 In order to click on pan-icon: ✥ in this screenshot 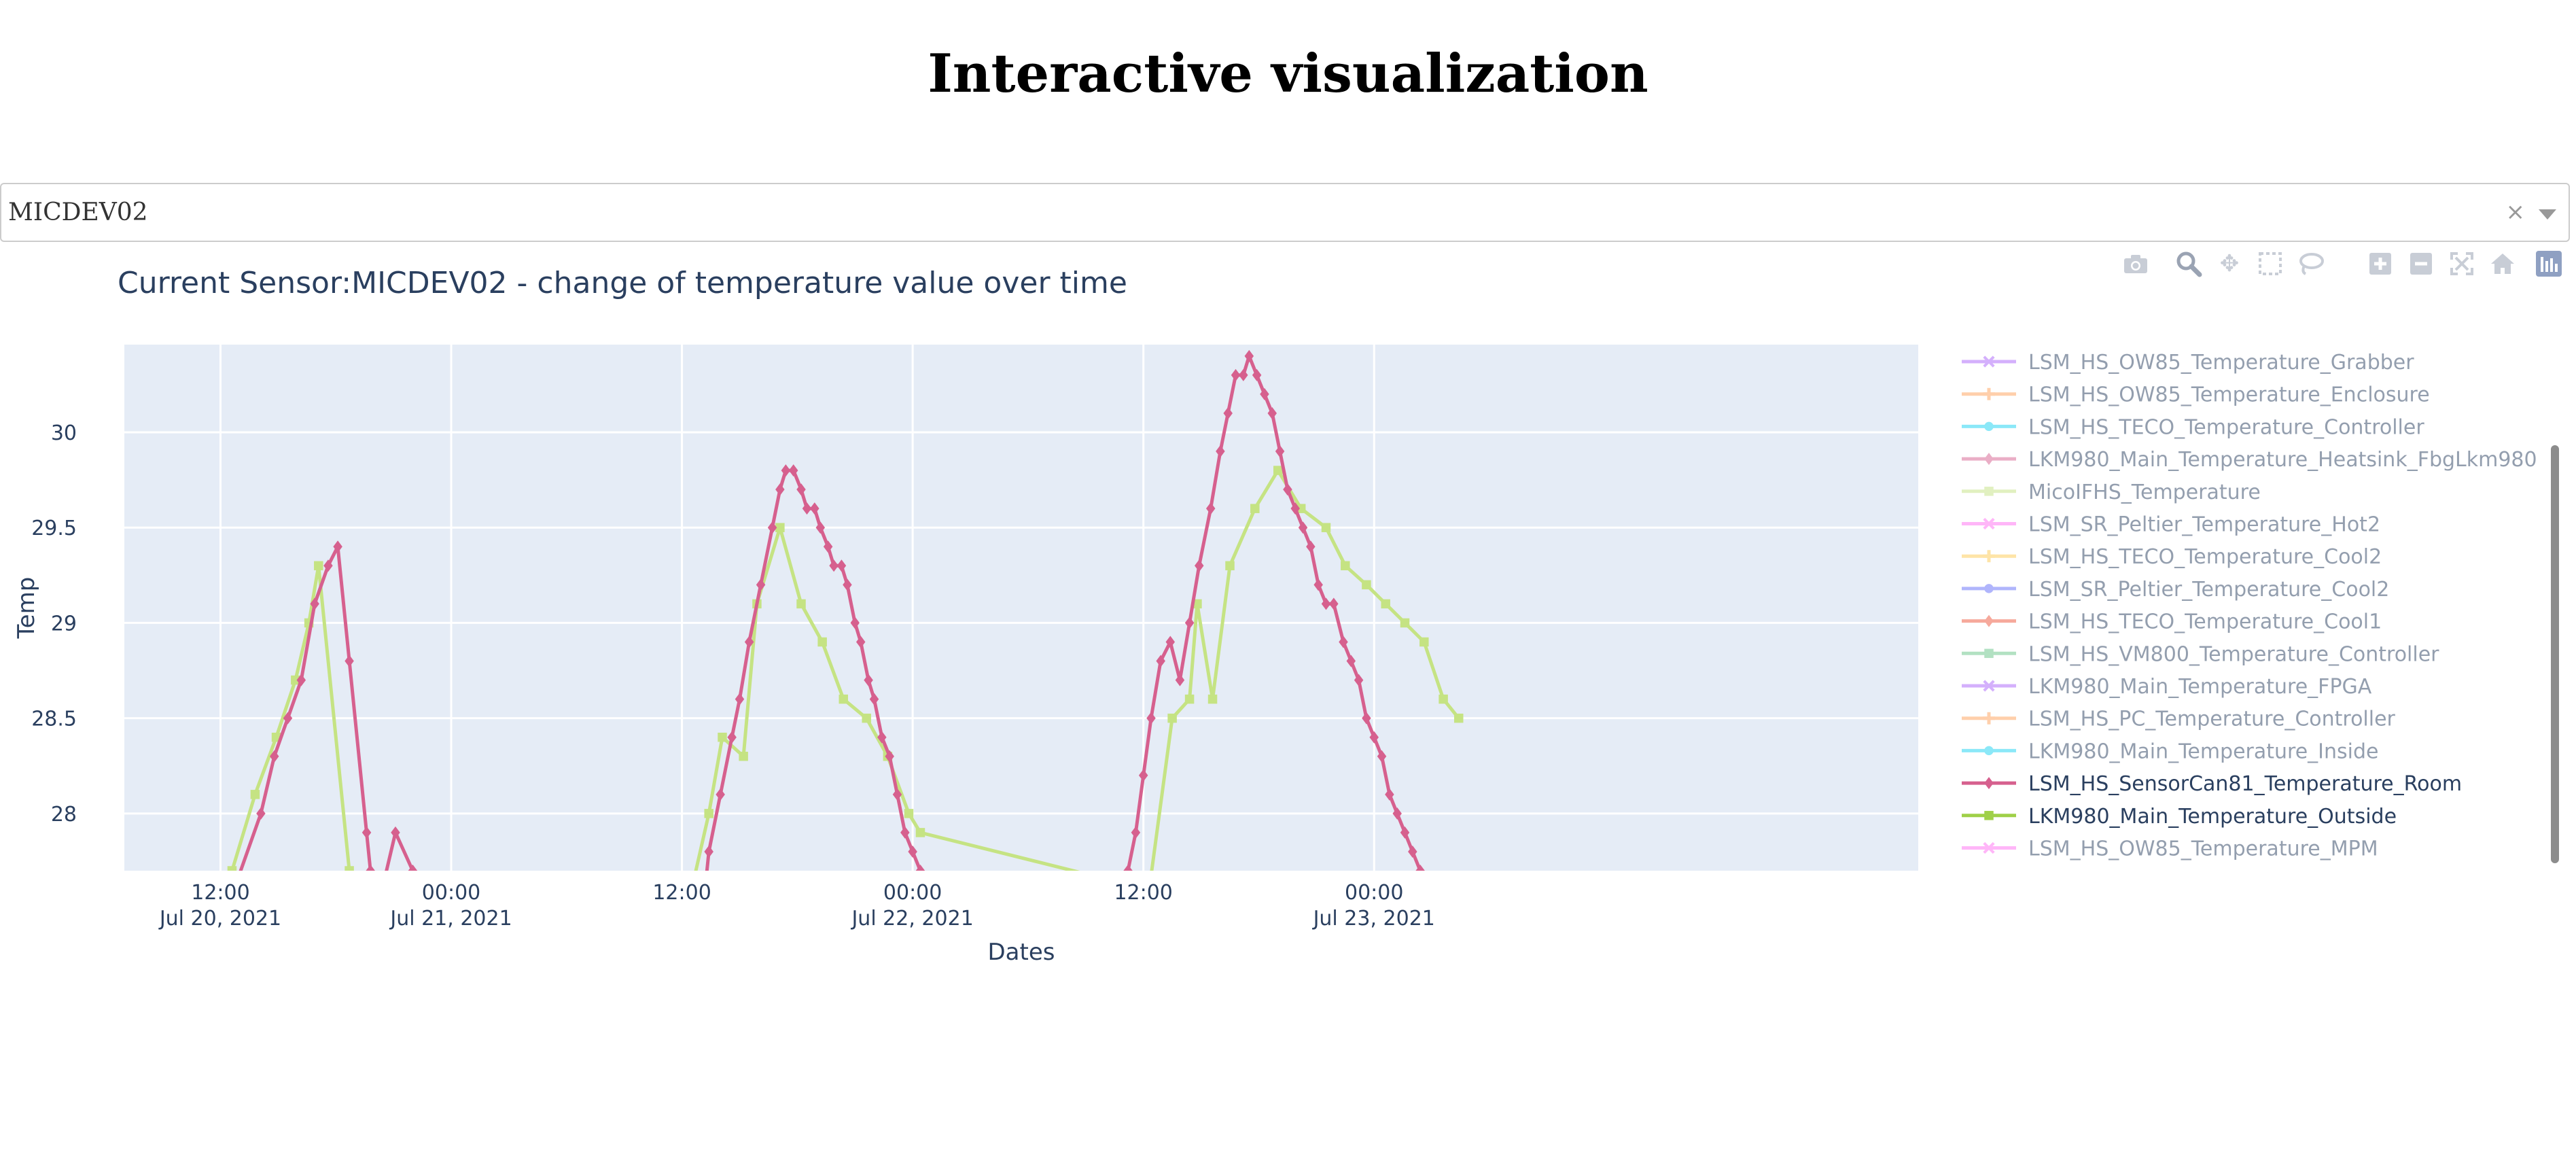, I will do `click(2229, 263)`.